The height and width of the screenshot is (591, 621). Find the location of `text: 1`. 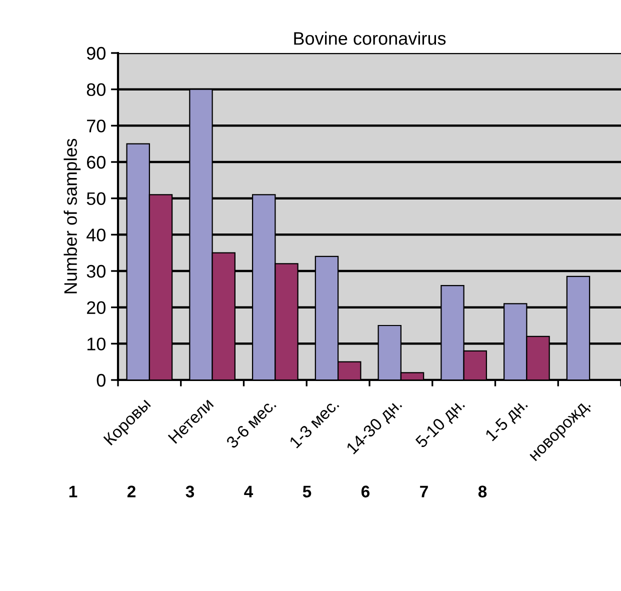

text: 1 is located at coordinates (73, 492).